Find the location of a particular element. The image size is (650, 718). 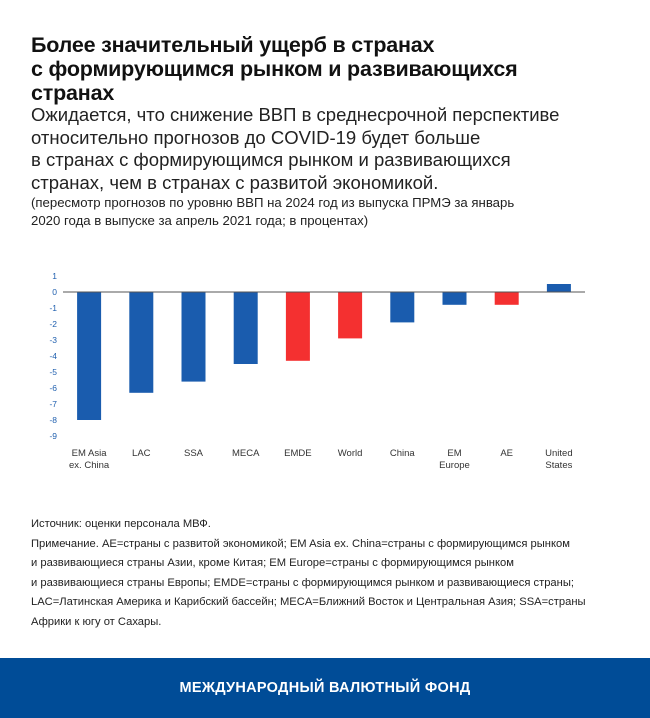

x-tick-label: EM Europe is located at coordinates (454, 459).